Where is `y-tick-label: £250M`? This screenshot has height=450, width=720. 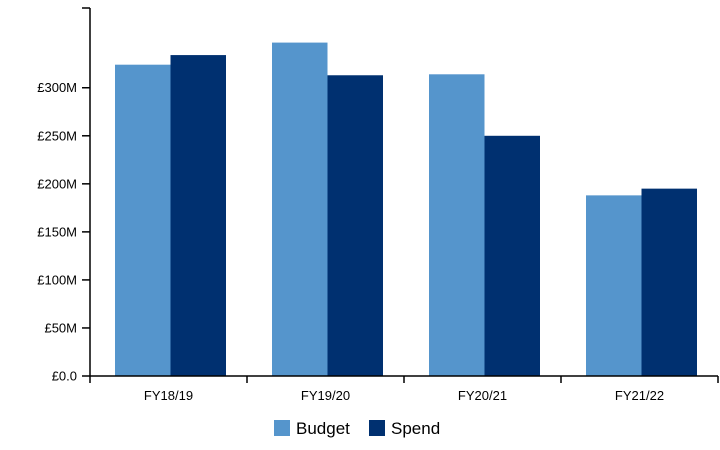 y-tick-label: £250M is located at coordinates (57, 135).